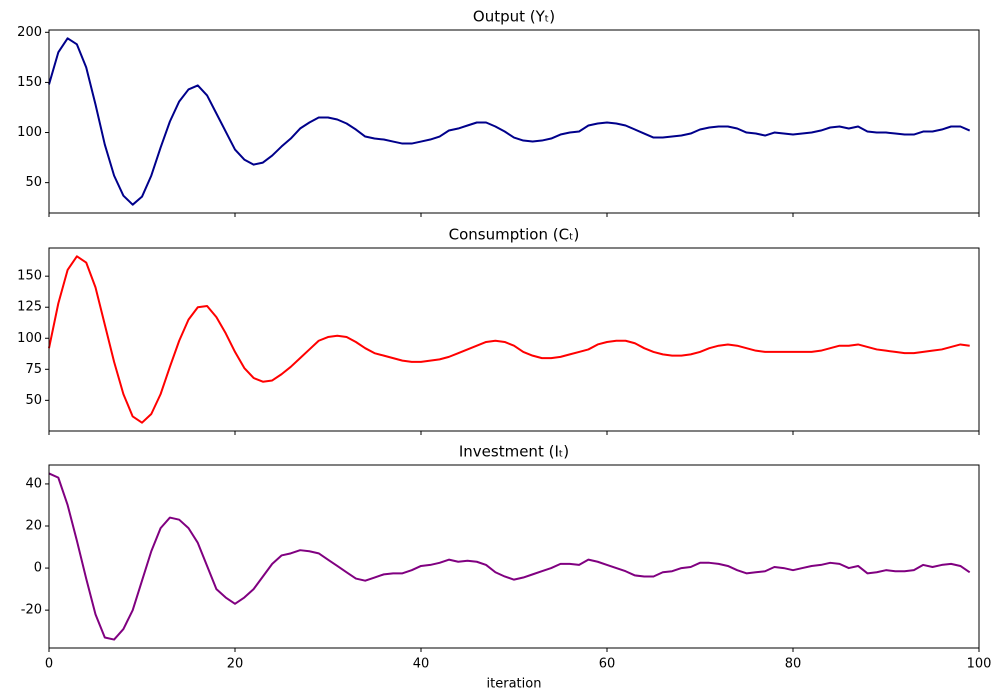 The image size is (1003, 700). I want to click on y-tick-label: -20, so click(31, 610).